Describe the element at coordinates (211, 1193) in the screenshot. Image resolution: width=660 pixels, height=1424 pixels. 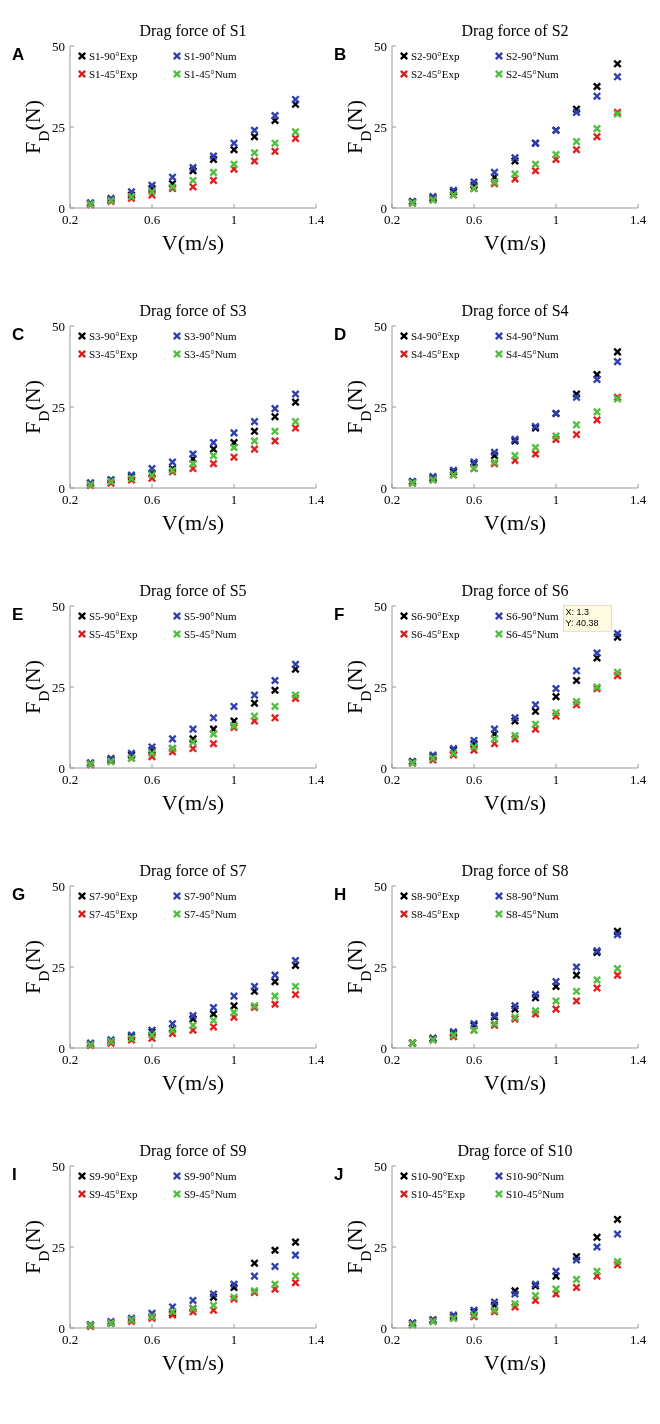
I see `legend-label: S9-45°Num` at that location.